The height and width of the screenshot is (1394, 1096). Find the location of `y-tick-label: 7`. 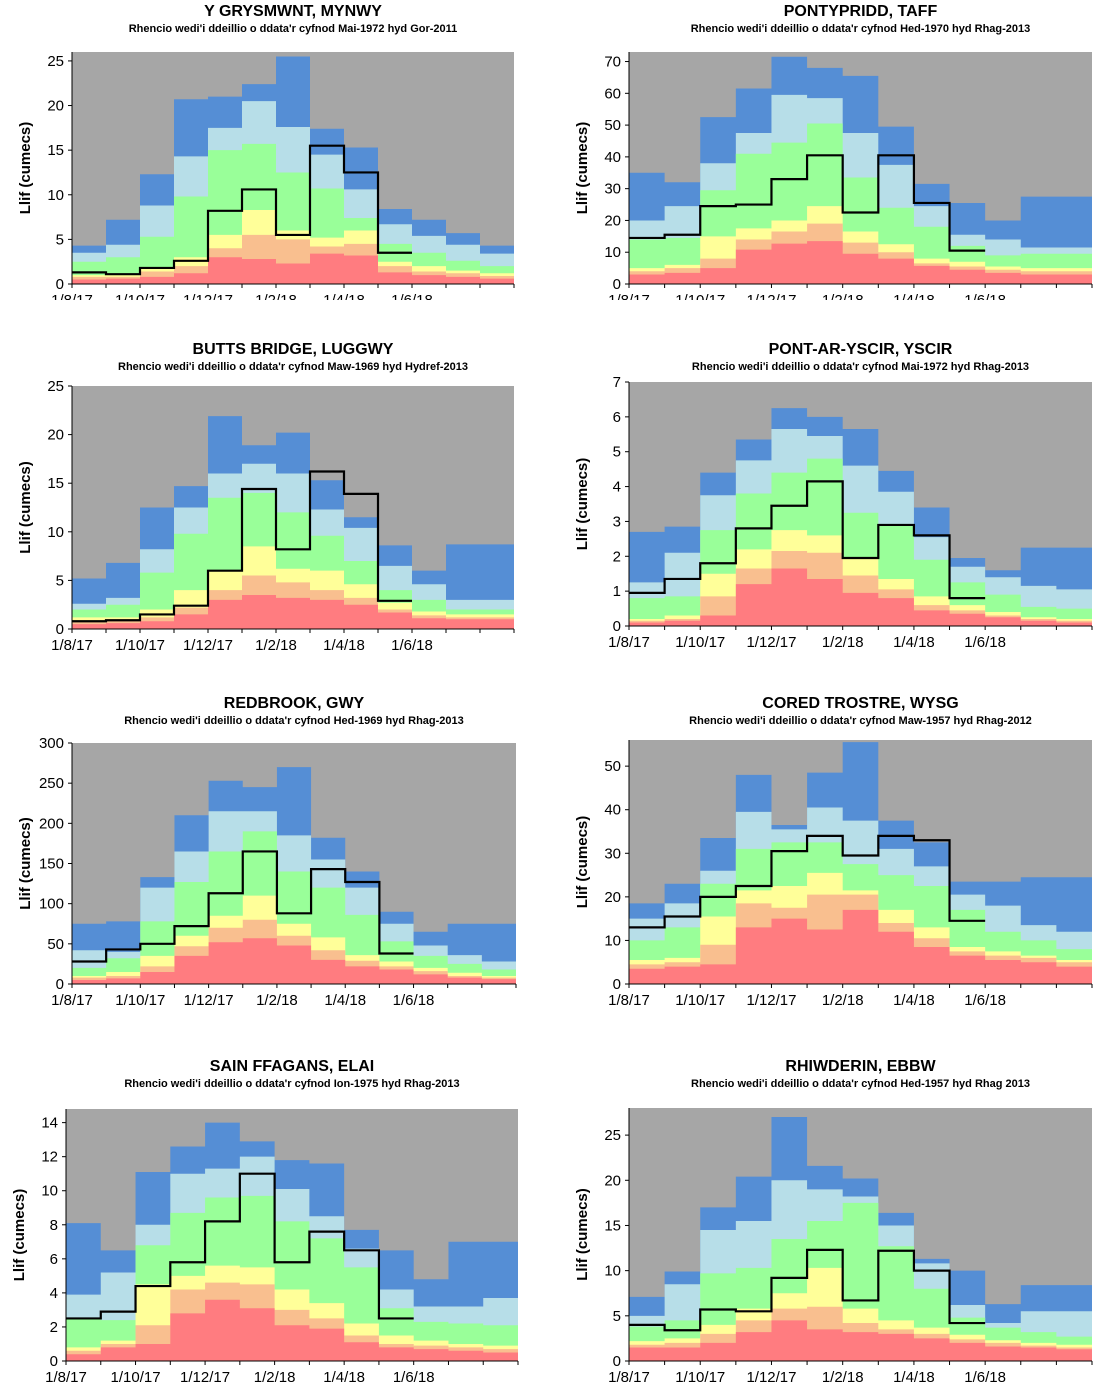

y-tick-label: 7 is located at coordinates (617, 382).